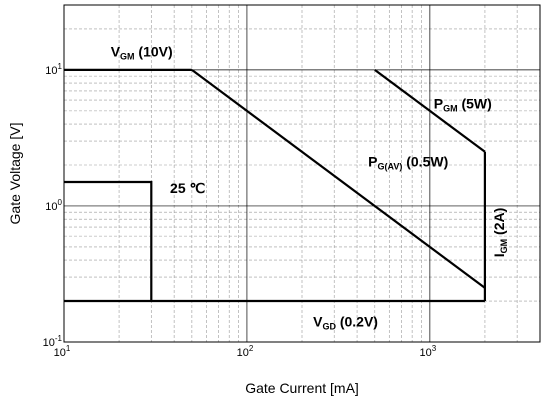 The height and width of the screenshot is (403, 542). I want to click on x-tick-label: 10², so click(245, 351).